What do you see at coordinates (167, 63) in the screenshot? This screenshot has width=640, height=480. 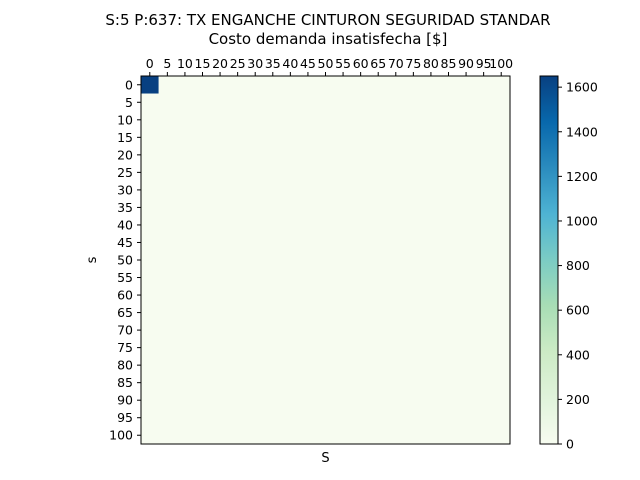 I see `x-tick-label: 5` at bounding box center [167, 63].